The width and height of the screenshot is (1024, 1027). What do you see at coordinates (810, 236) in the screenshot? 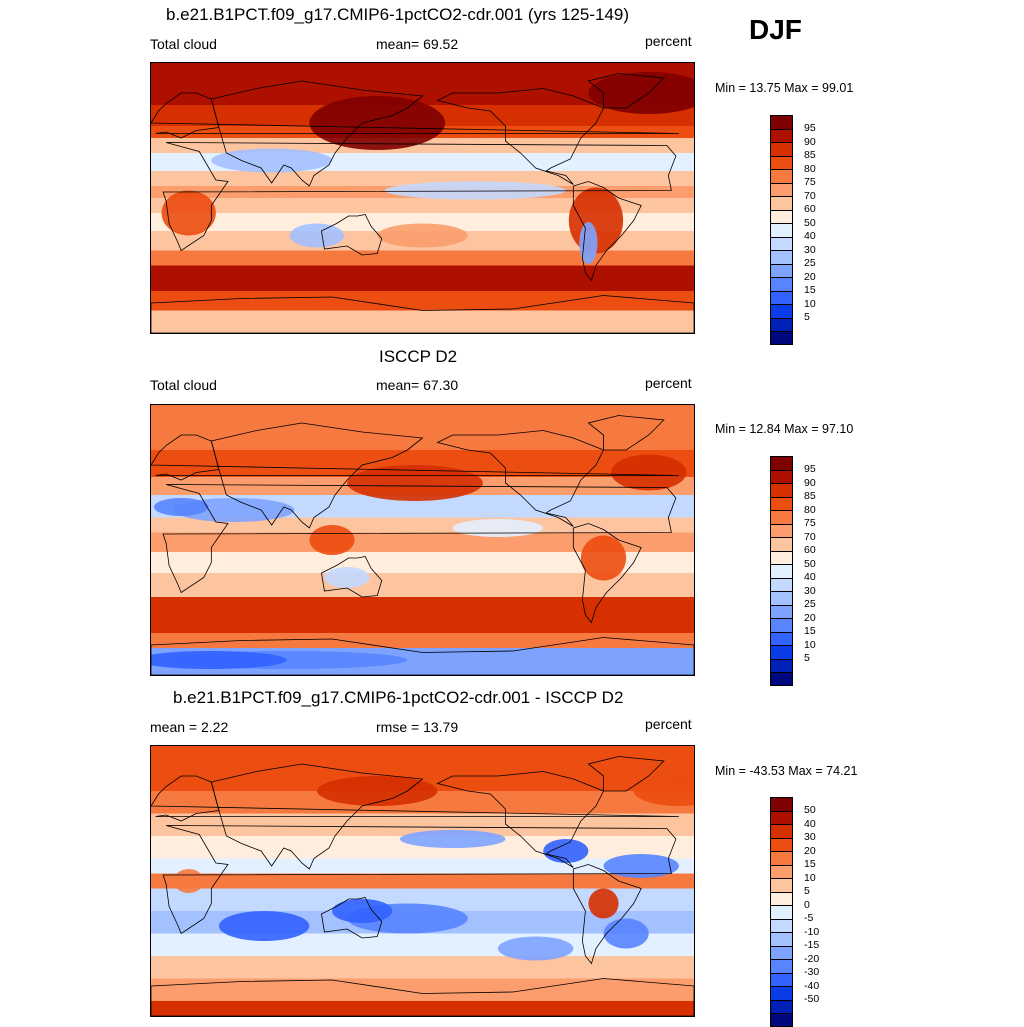
I see `colorbar-tick-label: 40` at bounding box center [810, 236].